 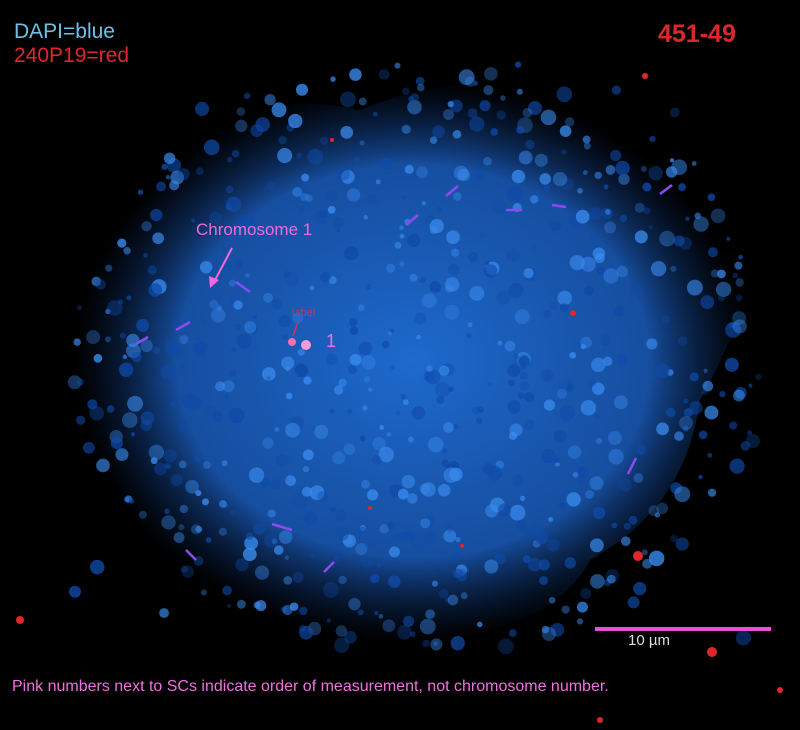 I want to click on label-pointer, so click(x=295, y=329).